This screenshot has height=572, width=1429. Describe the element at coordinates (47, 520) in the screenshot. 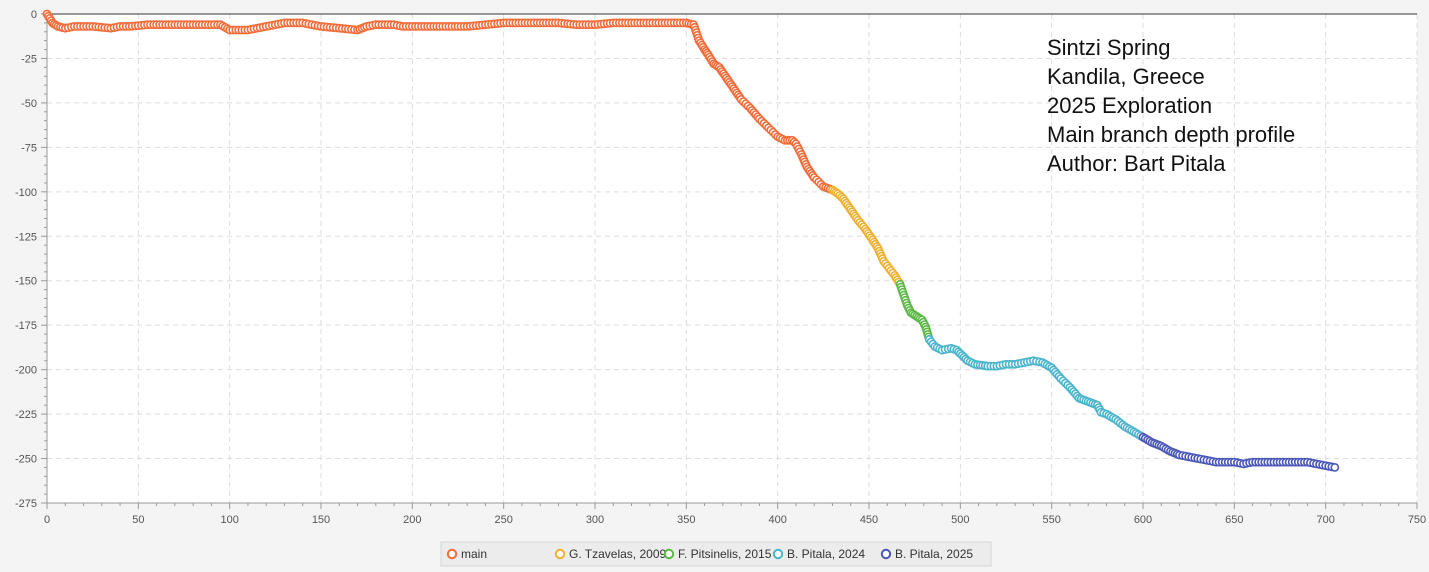

I see `x-tick-label: 0` at that location.